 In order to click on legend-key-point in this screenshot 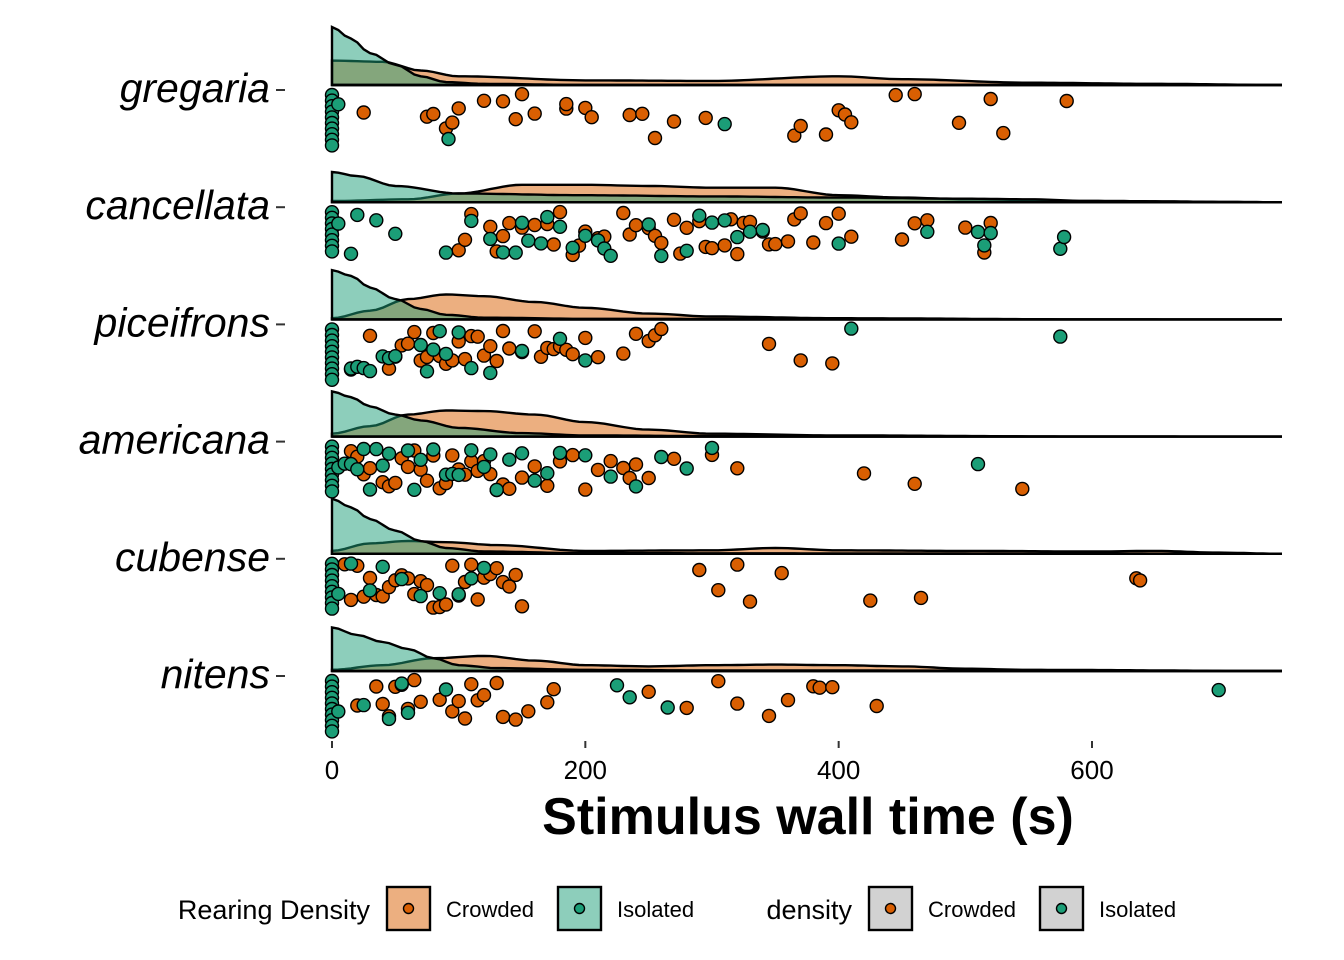, I will do `click(1061, 908)`.